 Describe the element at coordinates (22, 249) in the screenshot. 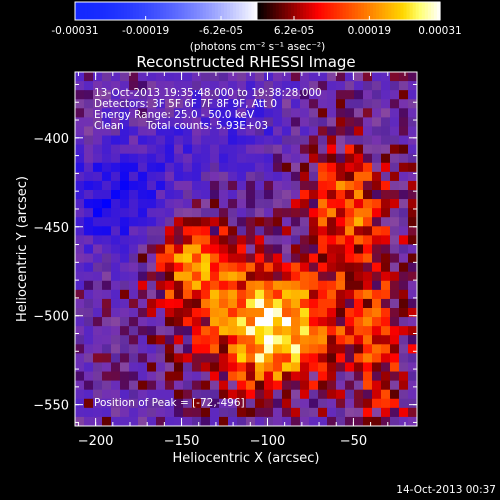

I see `y-axis-label: Heliocentric Y (arcsec)` at that location.